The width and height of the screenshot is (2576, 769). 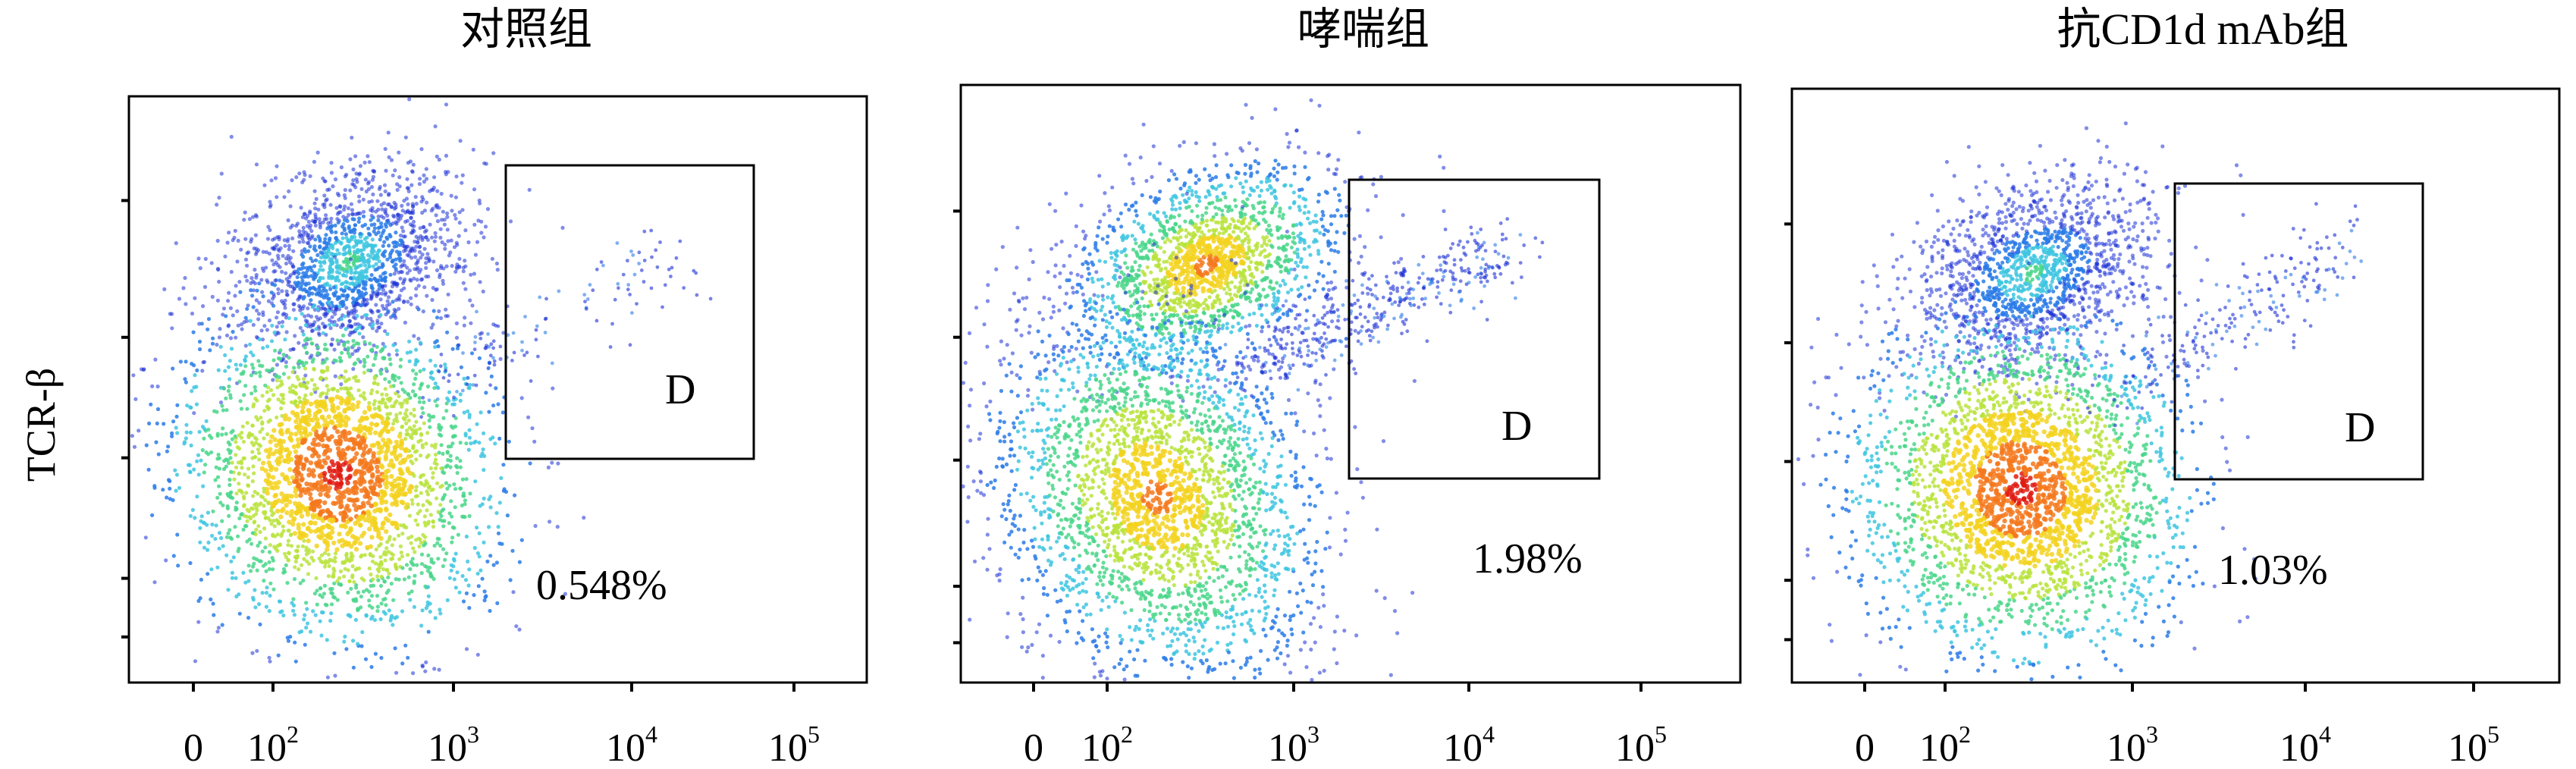 I want to click on x-tick-labels: 0 102 103 104 105, so click(x=502, y=744).